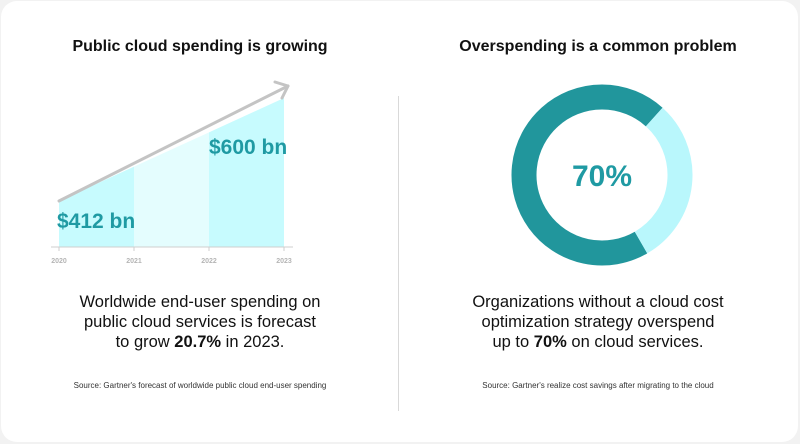 The height and width of the screenshot is (444, 800). What do you see at coordinates (96, 221) in the screenshot?
I see `data-label-2020: $412 bn` at bounding box center [96, 221].